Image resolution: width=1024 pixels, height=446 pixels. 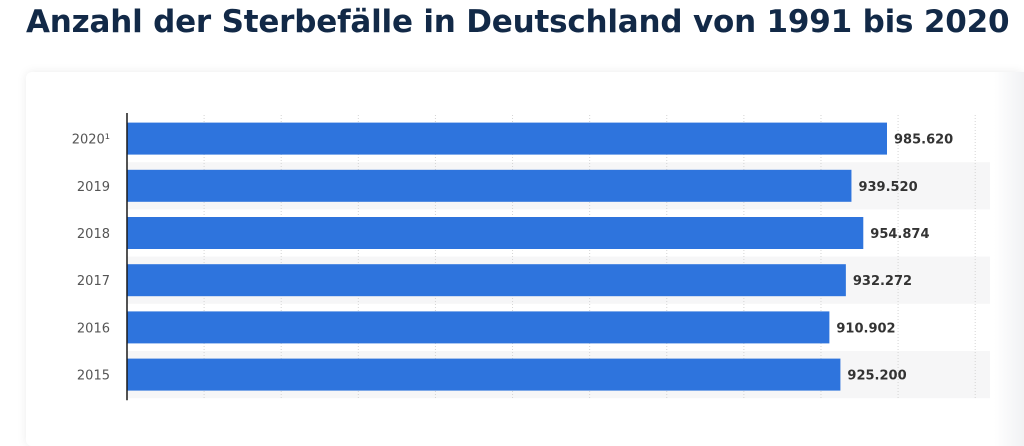 I want to click on category-label: 2018, so click(x=93, y=234).